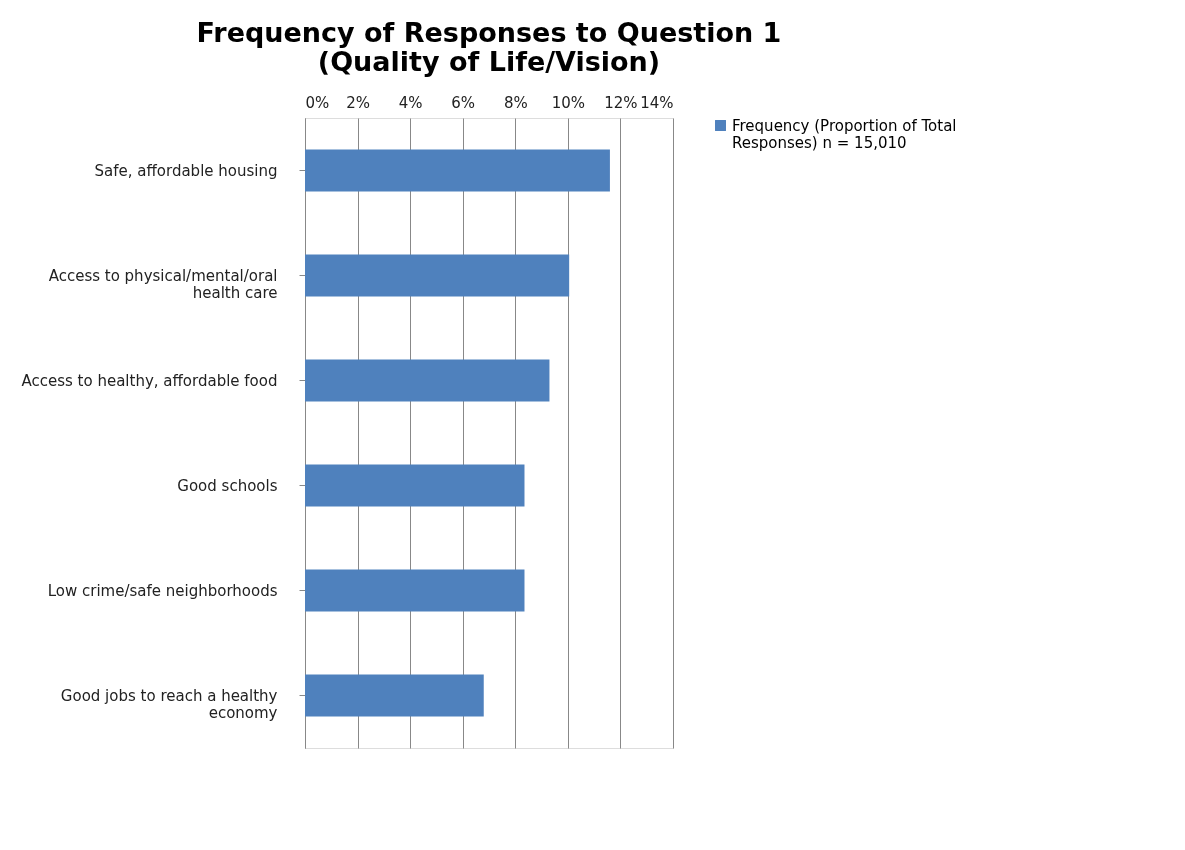 The image size is (1185, 850). What do you see at coordinates (227, 485) in the screenshot?
I see `y-tick-label: Good schools` at bounding box center [227, 485].